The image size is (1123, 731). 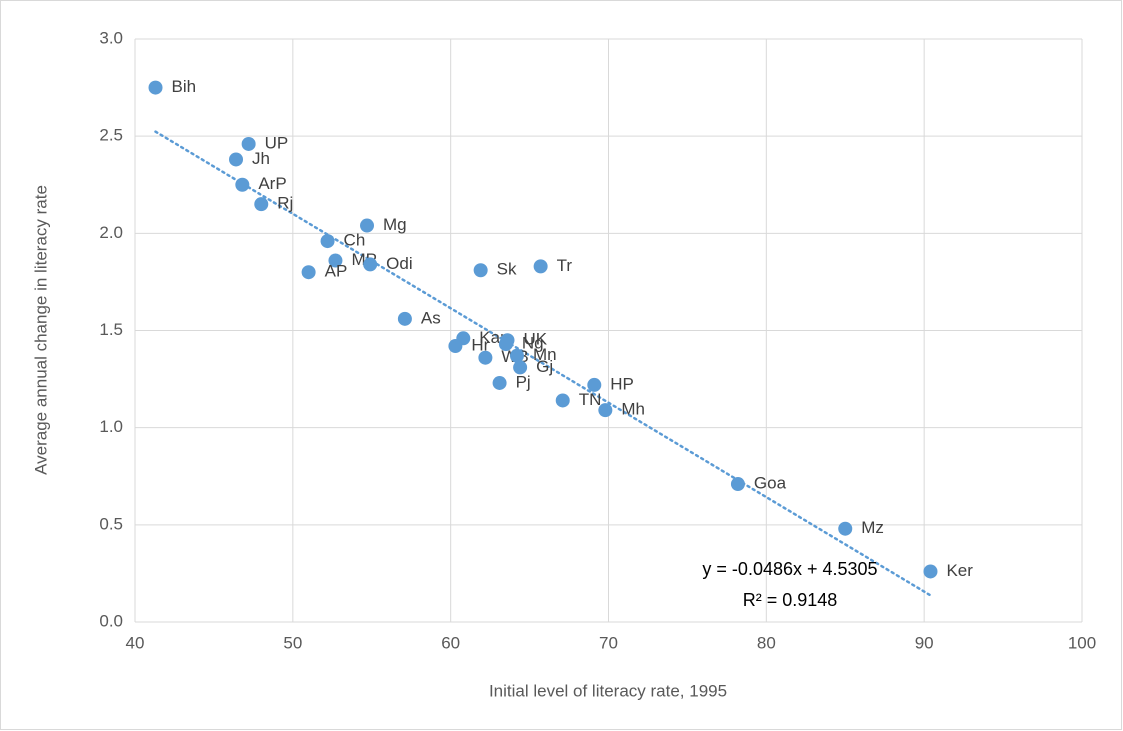 What do you see at coordinates (633, 409) in the screenshot?
I see `point-label: Mh` at bounding box center [633, 409].